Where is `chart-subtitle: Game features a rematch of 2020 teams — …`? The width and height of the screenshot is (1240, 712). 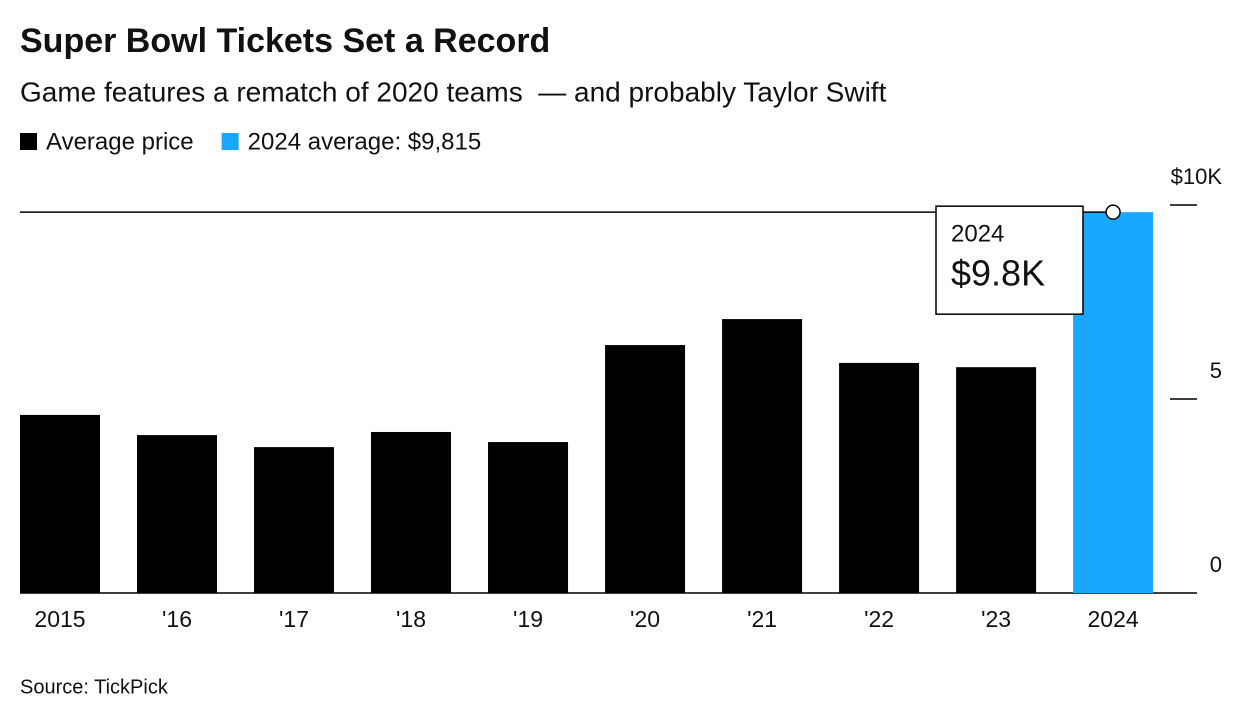 chart-subtitle: Game features a rematch of 2020 teams — … is located at coordinates (453, 91).